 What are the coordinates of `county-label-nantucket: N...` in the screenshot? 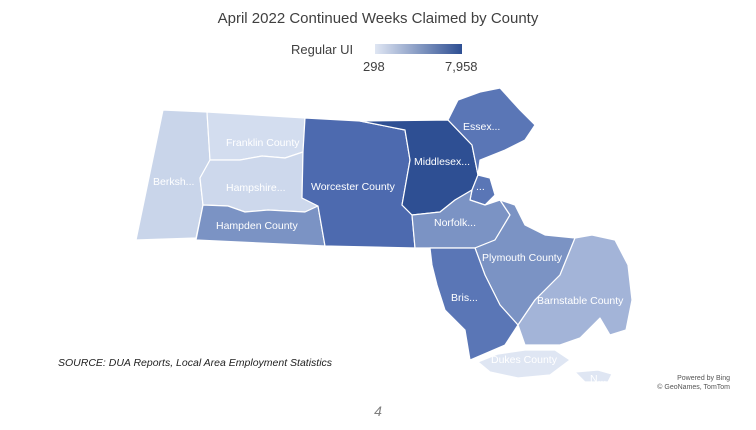 It's located at (598, 379).